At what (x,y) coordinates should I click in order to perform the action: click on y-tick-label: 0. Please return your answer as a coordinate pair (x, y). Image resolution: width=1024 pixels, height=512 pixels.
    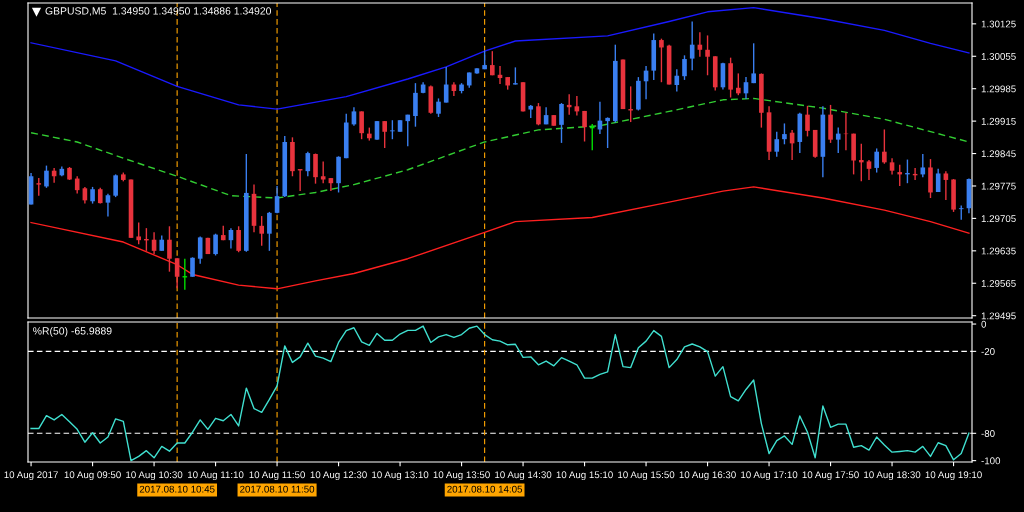
    Looking at the image, I should click on (984, 324).